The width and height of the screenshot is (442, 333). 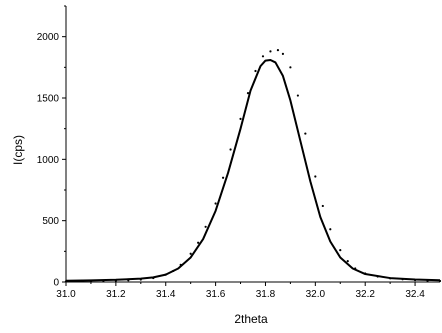 I want to click on y-tick-label: 1000, so click(x=48, y=160).